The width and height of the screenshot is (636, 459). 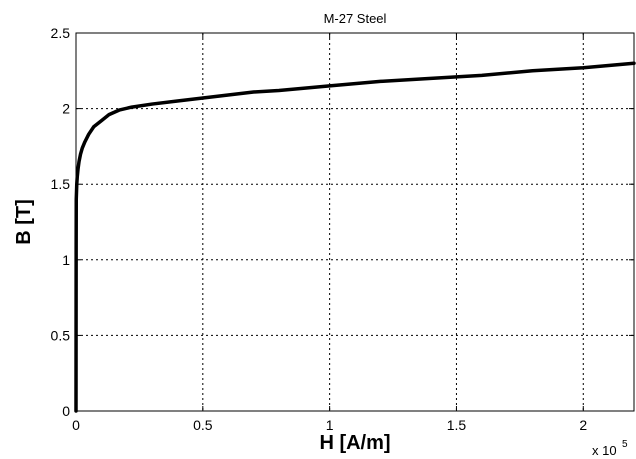 I want to click on y-tick-label: 0, so click(x=66, y=411).